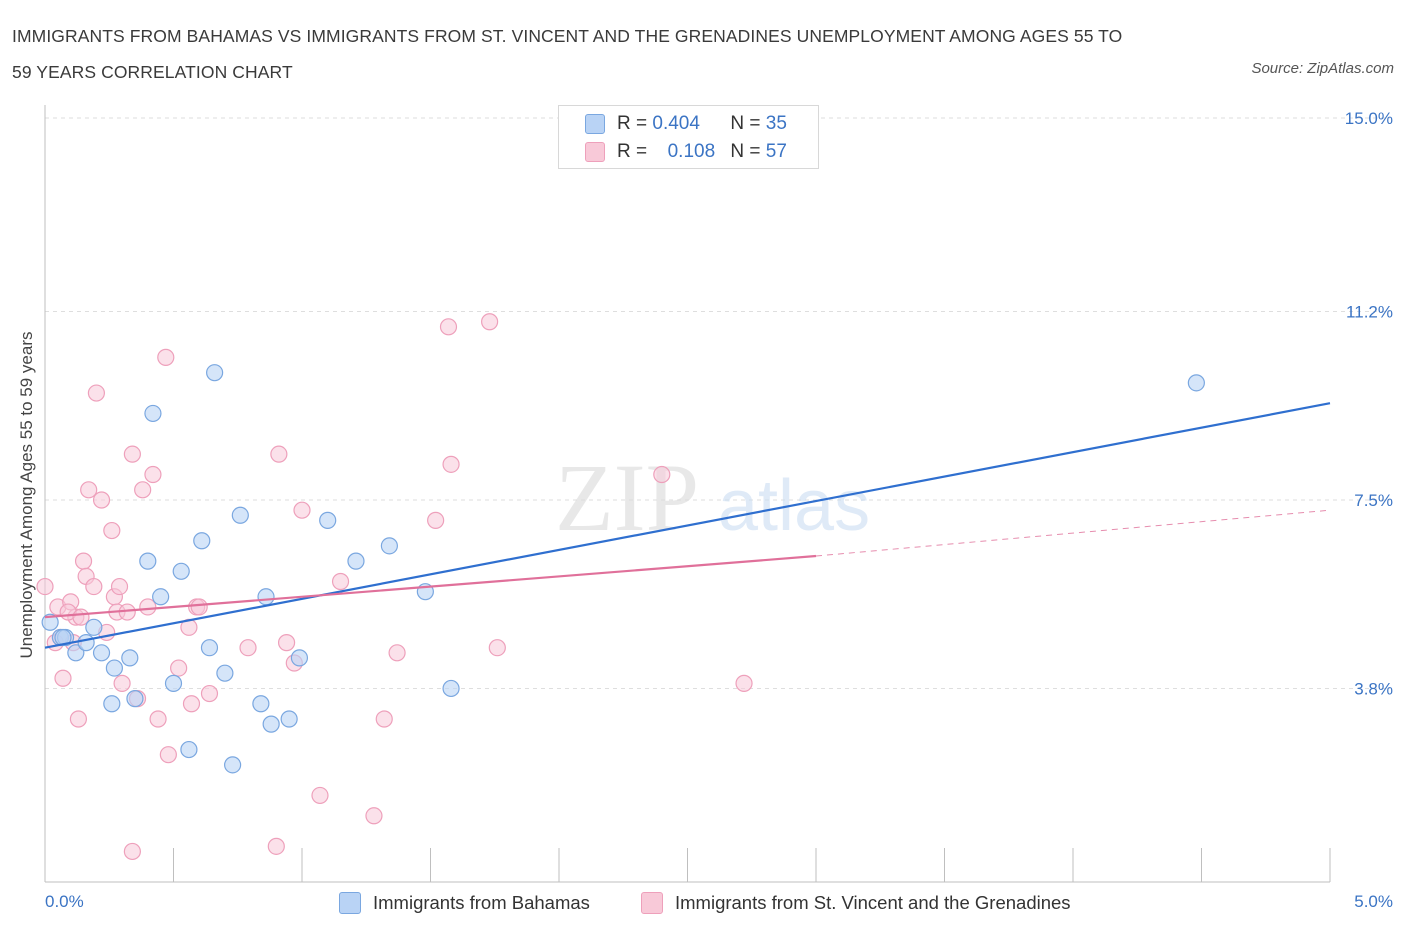 The height and width of the screenshot is (930, 1406). What do you see at coordinates (676, 123) in the screenshot?
I see `legend-r-value: 0.404` at bounding box center [676, 123].